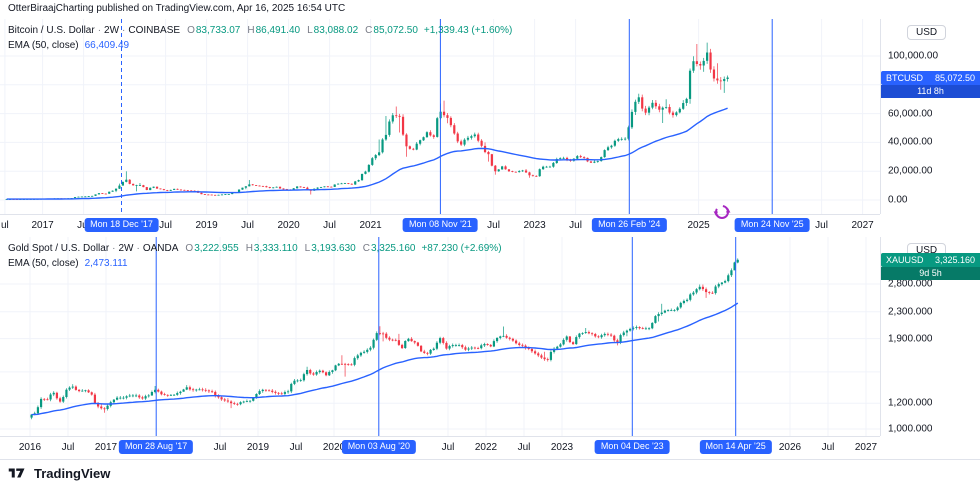 The image size is (980, 486). I want to click on ema-value: 2,473.111, so click(106, 263).